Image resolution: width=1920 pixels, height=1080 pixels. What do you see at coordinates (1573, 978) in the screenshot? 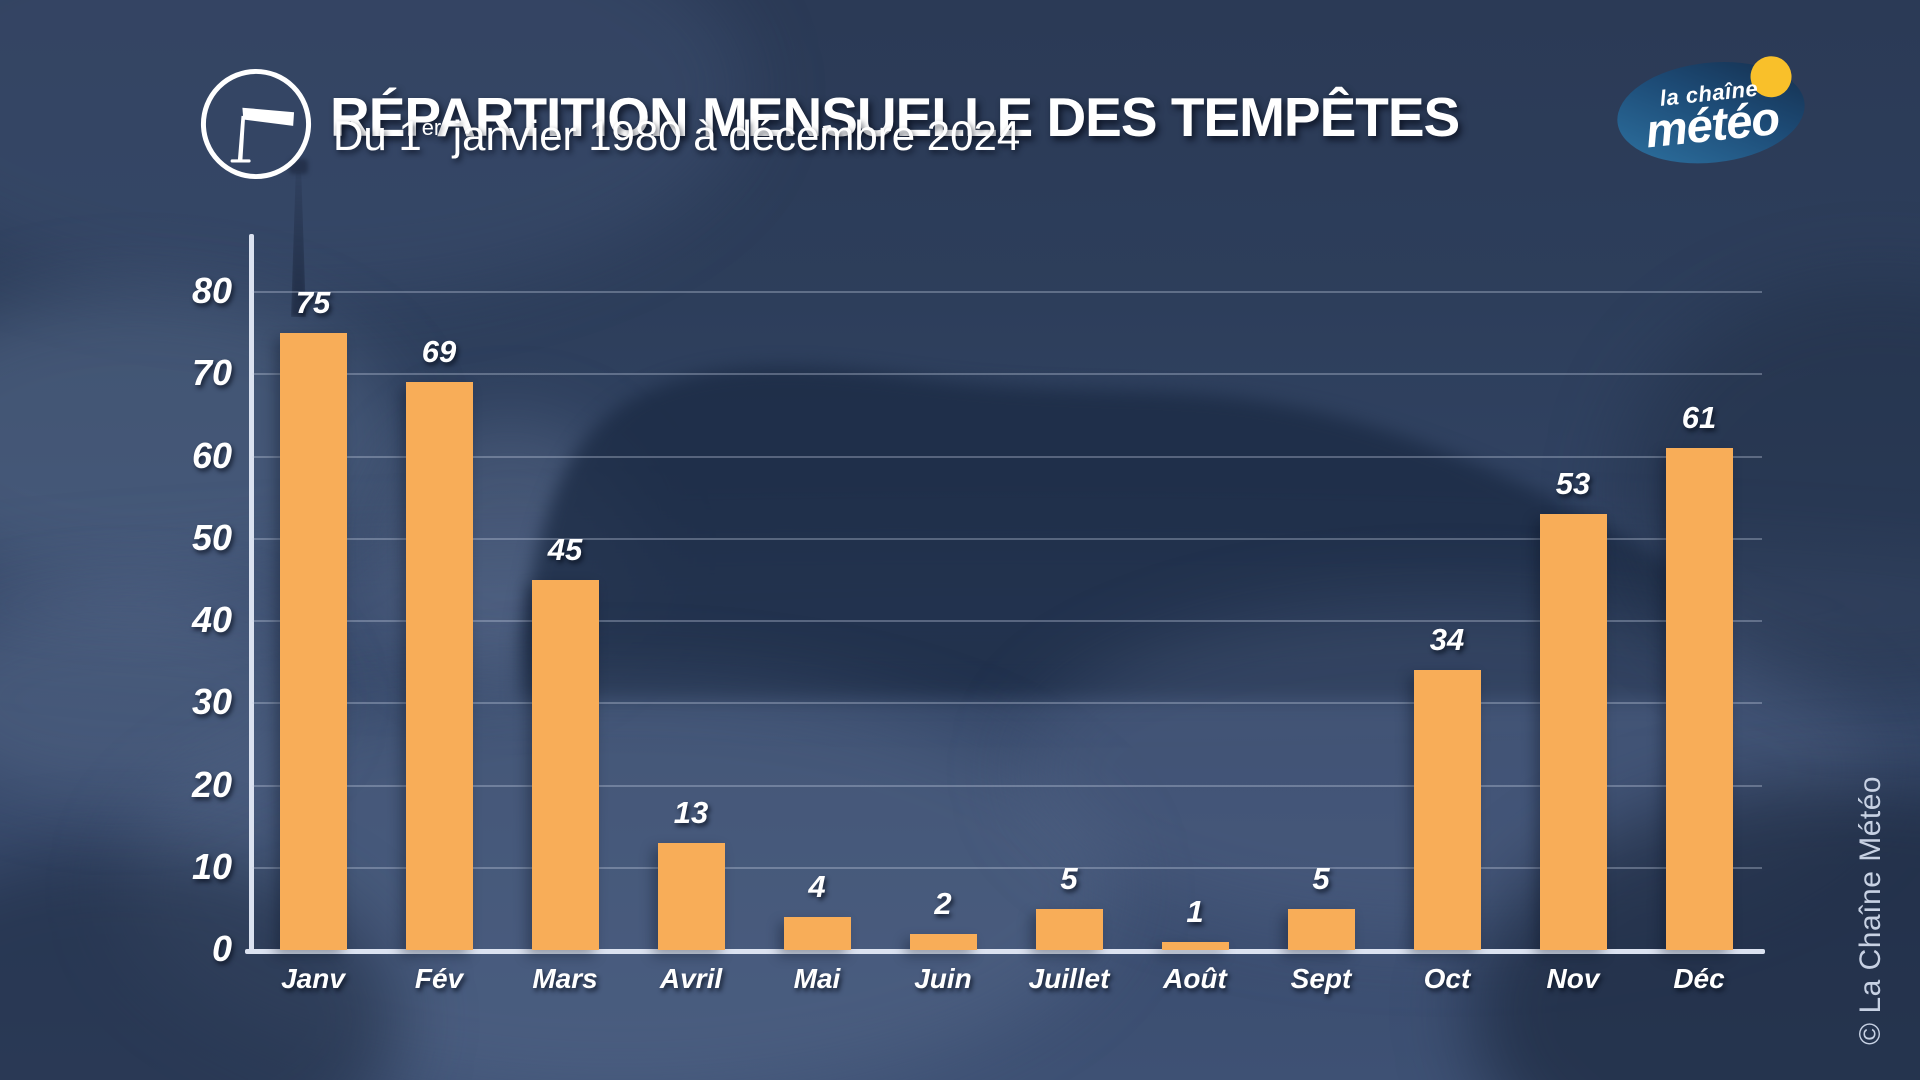
I see `x-category-label: Nov` at bounding box center [1573, 978].